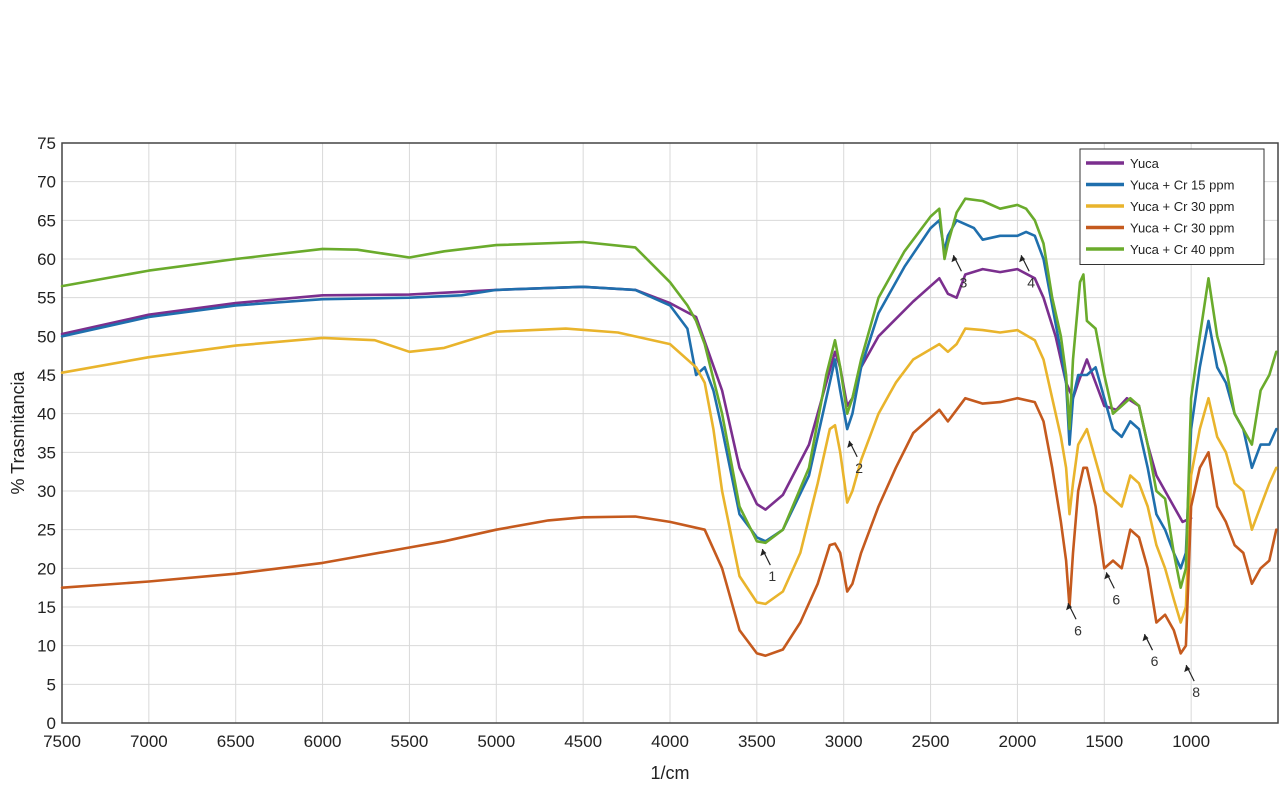  I want to click on x-tick-label: 5500, so click(410, 741).